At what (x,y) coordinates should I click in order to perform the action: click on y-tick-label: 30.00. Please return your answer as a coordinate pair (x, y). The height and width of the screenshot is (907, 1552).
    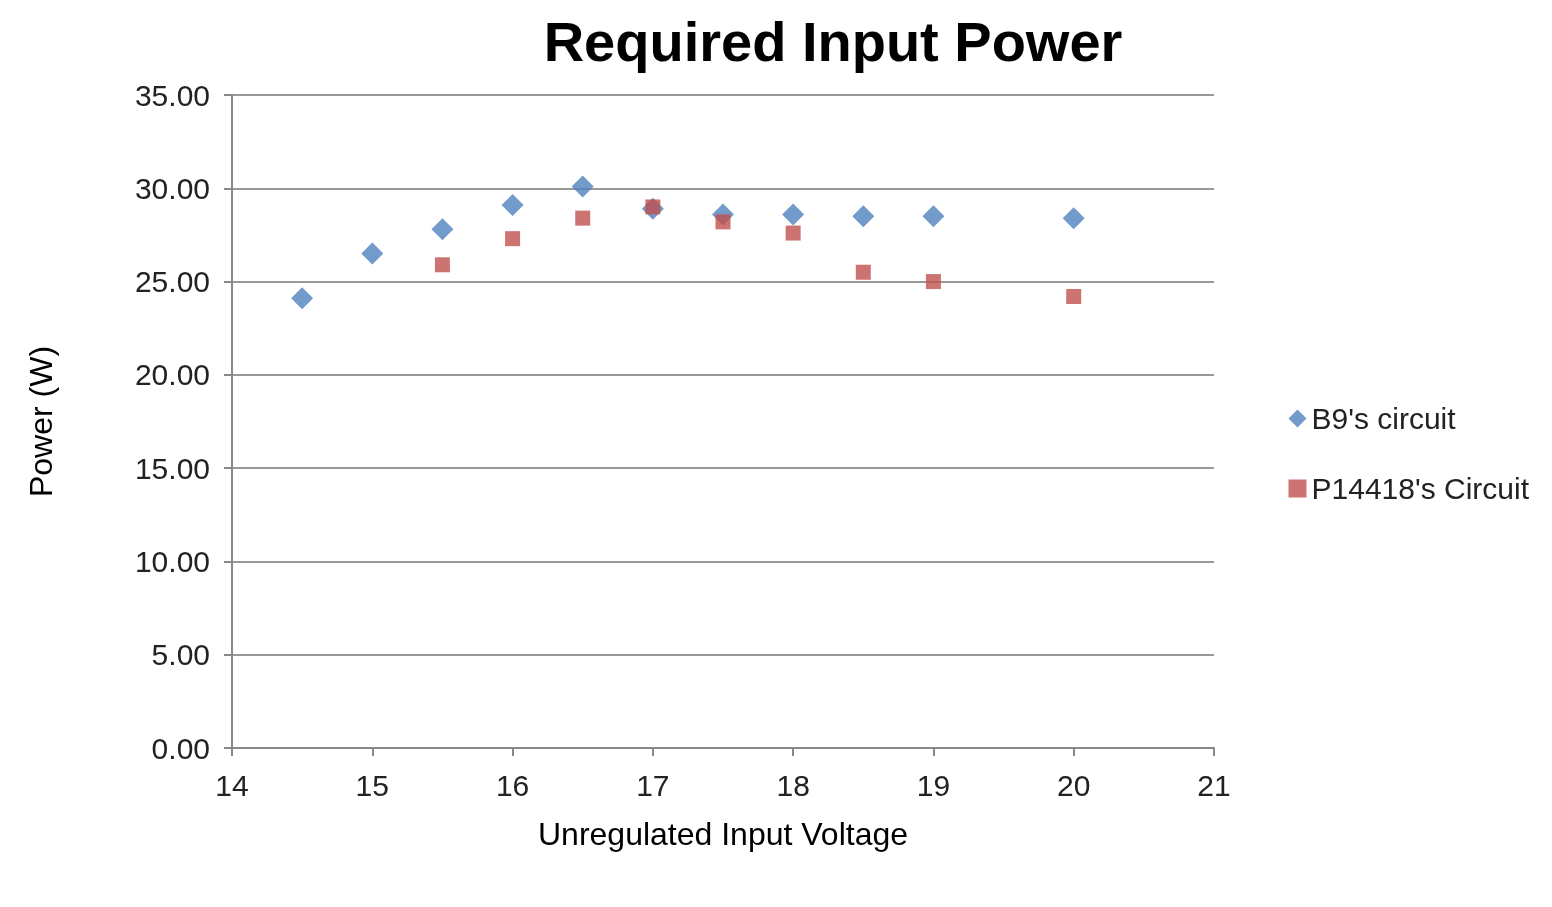
    Looking at the image, I should click on (172, 188).